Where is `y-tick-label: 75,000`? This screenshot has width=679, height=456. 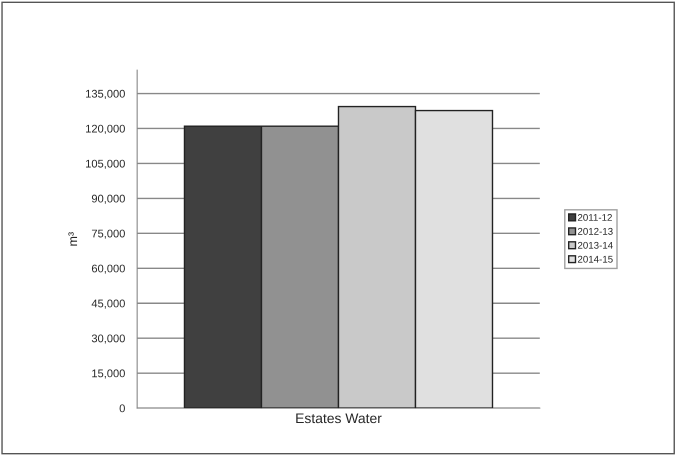 y-tick-label: 75,000 is located at coordinates (108, 234).